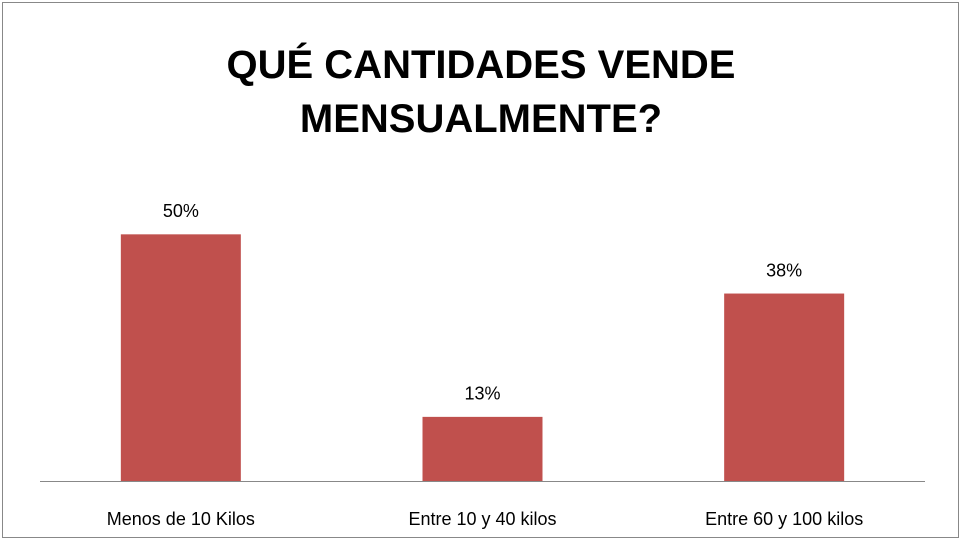 This screenshot has height=541, width=963. What do you see at coordinates (481, 92) in the screenshot?
I see `chart-title: QUÉ CANTIDADES VENDE MENSUALMENTE?` at bounding box center [481, 92].